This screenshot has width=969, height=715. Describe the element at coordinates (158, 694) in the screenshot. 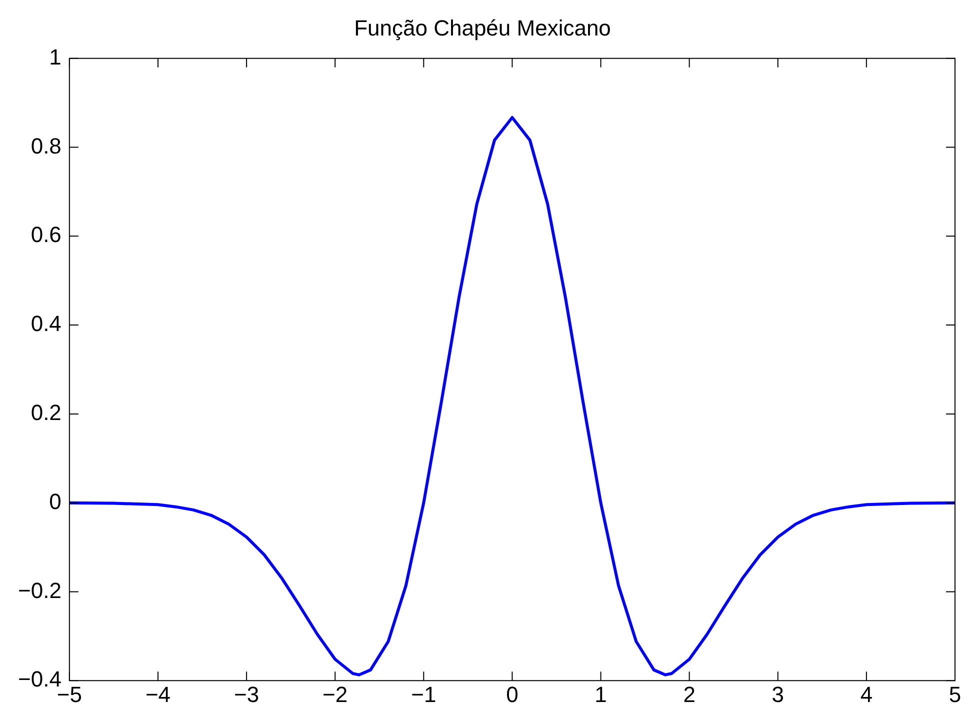

I see `x-tick-label: −4` at that location.